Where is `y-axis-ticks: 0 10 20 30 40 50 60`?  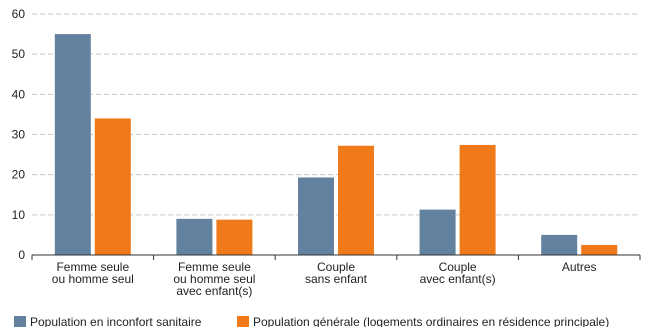 y-axis-ticks: 0 10 20 30 40 50 60 is located at coordinates (19, 134).